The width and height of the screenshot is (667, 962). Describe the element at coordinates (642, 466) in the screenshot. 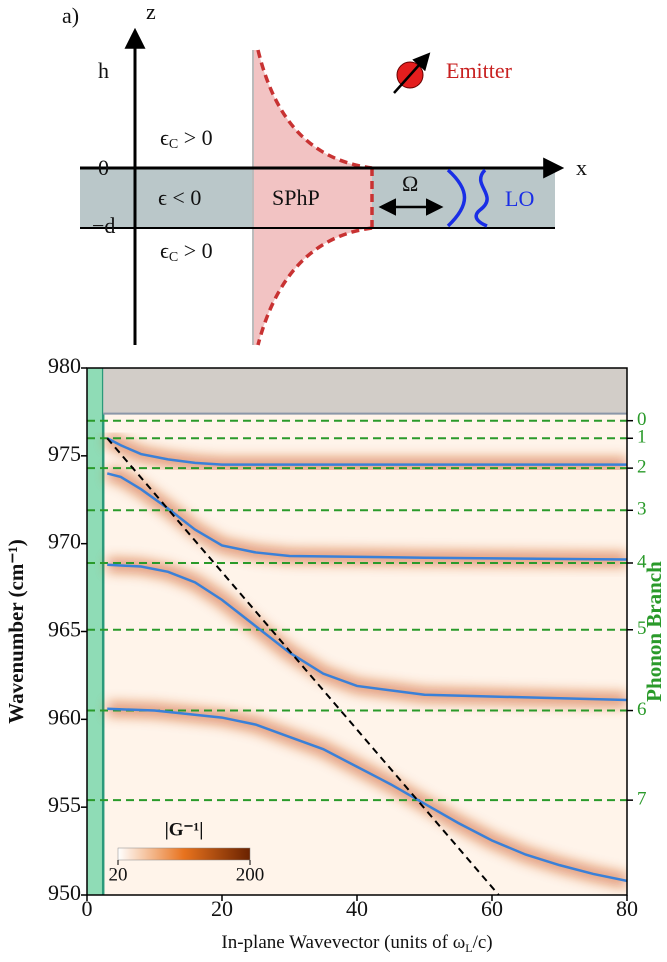

I see `branch-label: 2` at that location.